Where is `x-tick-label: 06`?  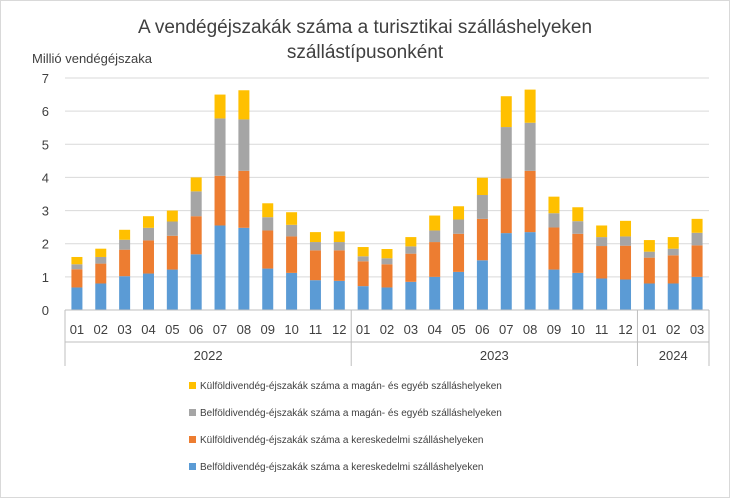
x-tick-label: 06 is located at coordinates (196, 329).